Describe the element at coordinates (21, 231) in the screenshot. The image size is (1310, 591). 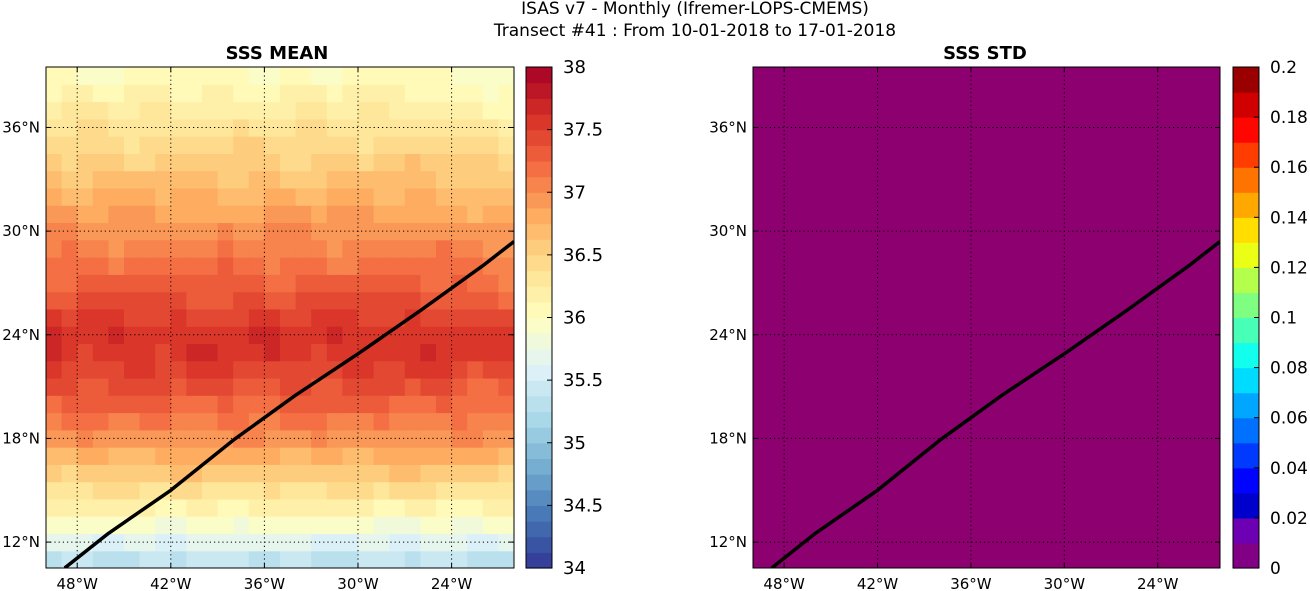
I see `y-tick-label: 30°N` at that location.